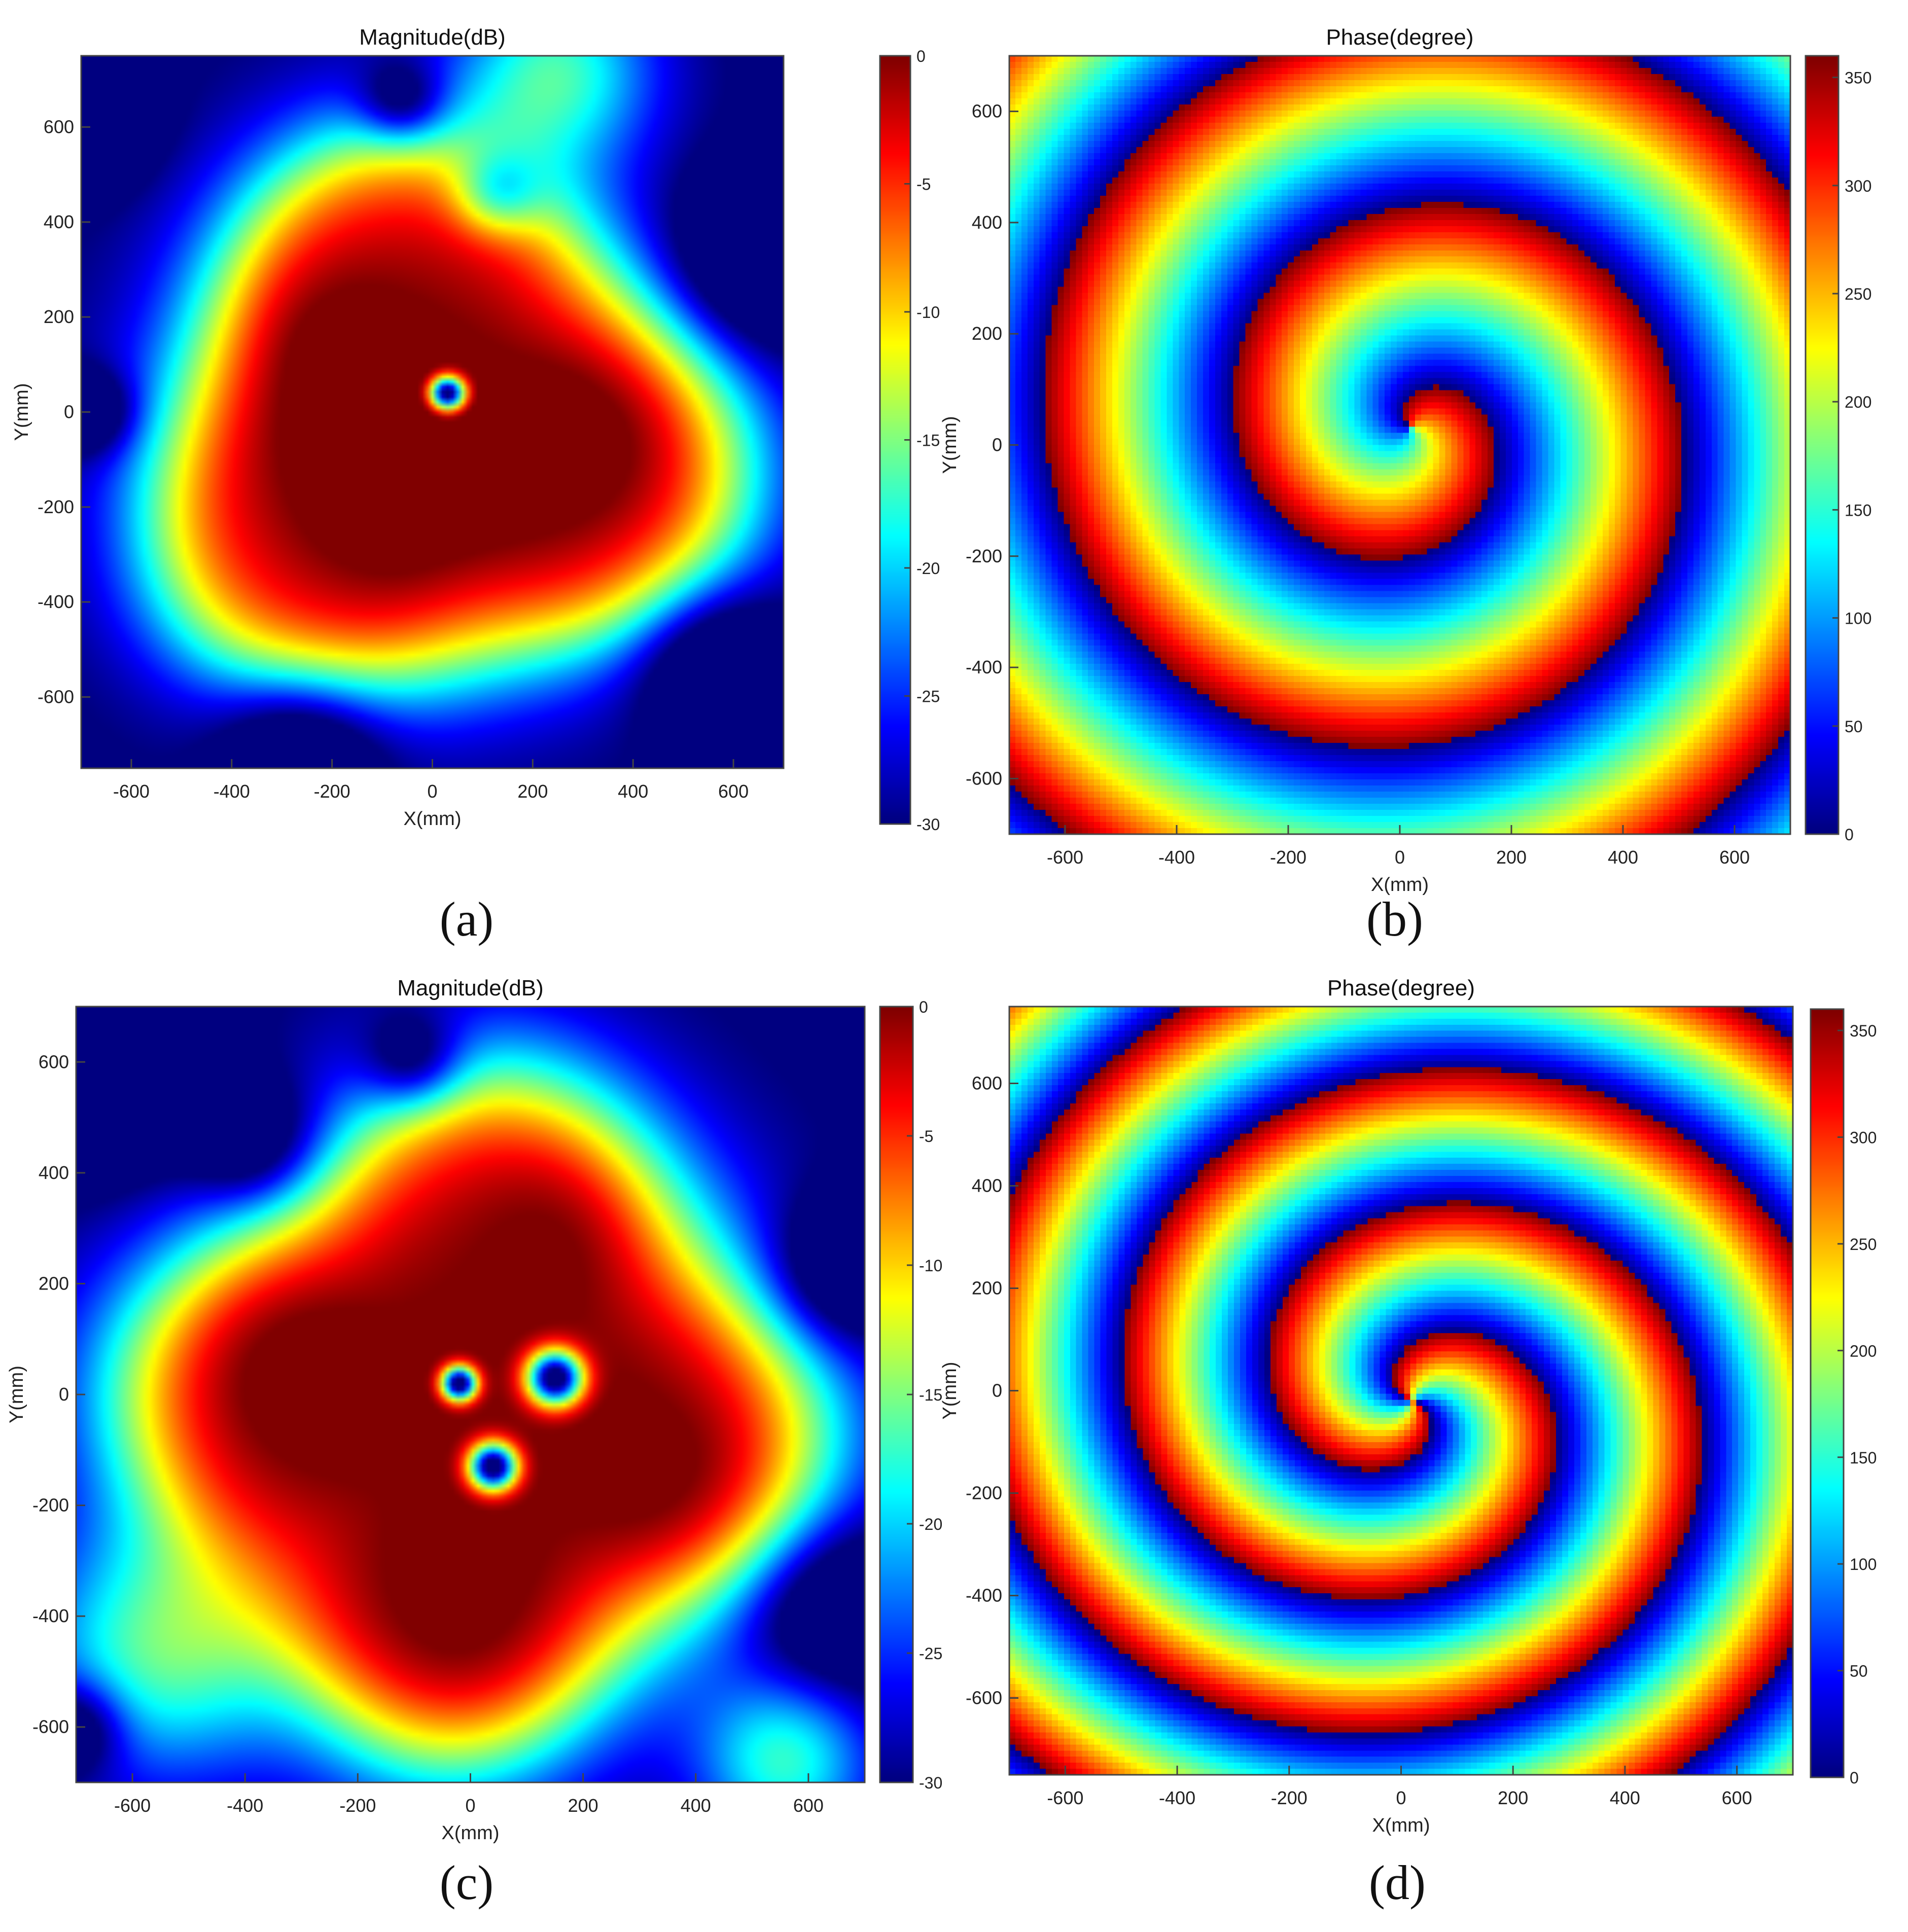  Describe the element at coordinates (1397, 1882) in the screenshot. I see `panel-caption: (d)` at that location.